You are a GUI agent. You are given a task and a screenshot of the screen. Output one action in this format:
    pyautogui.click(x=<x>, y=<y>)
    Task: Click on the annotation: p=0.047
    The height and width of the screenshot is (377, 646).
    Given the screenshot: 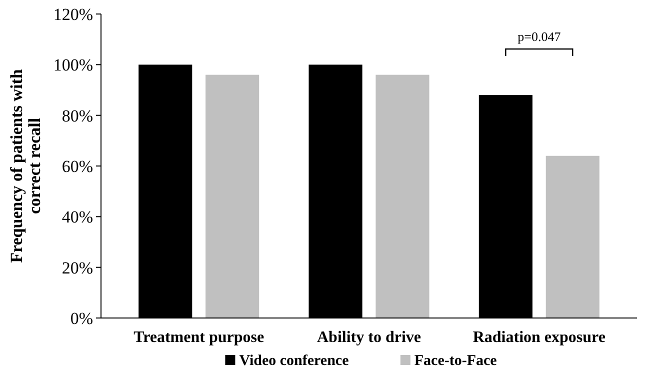 What is the action you would take?
    pyautogui.click(x=540, y=36)
    